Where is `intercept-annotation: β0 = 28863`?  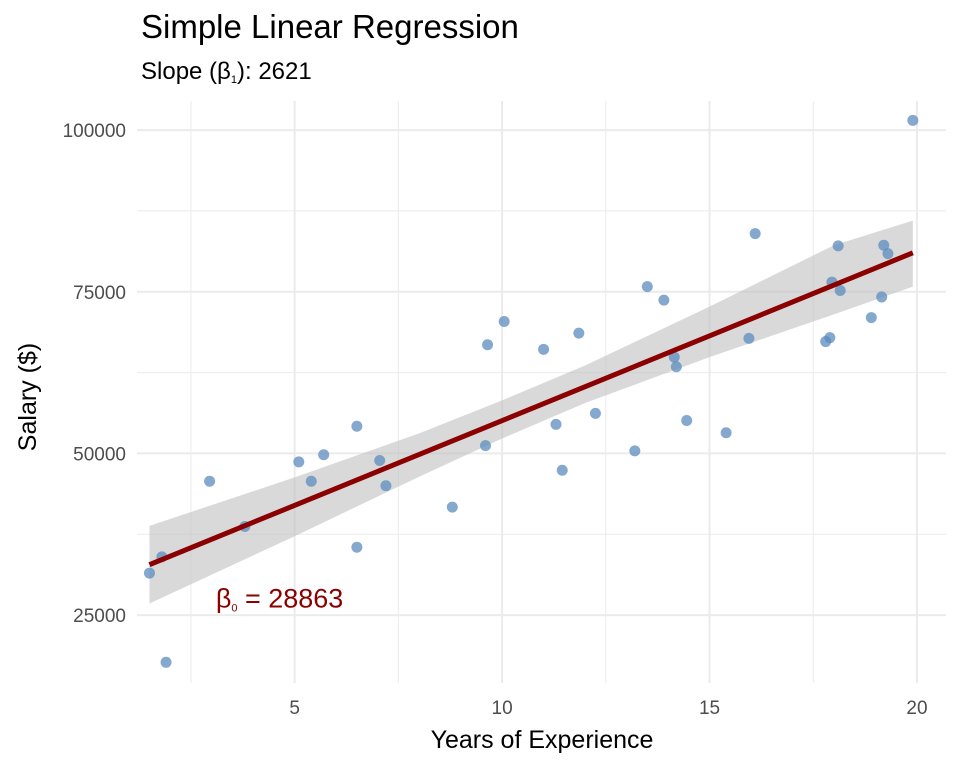
intercept-annotation: β0 = 28863 is located at coordinates (280, 599).